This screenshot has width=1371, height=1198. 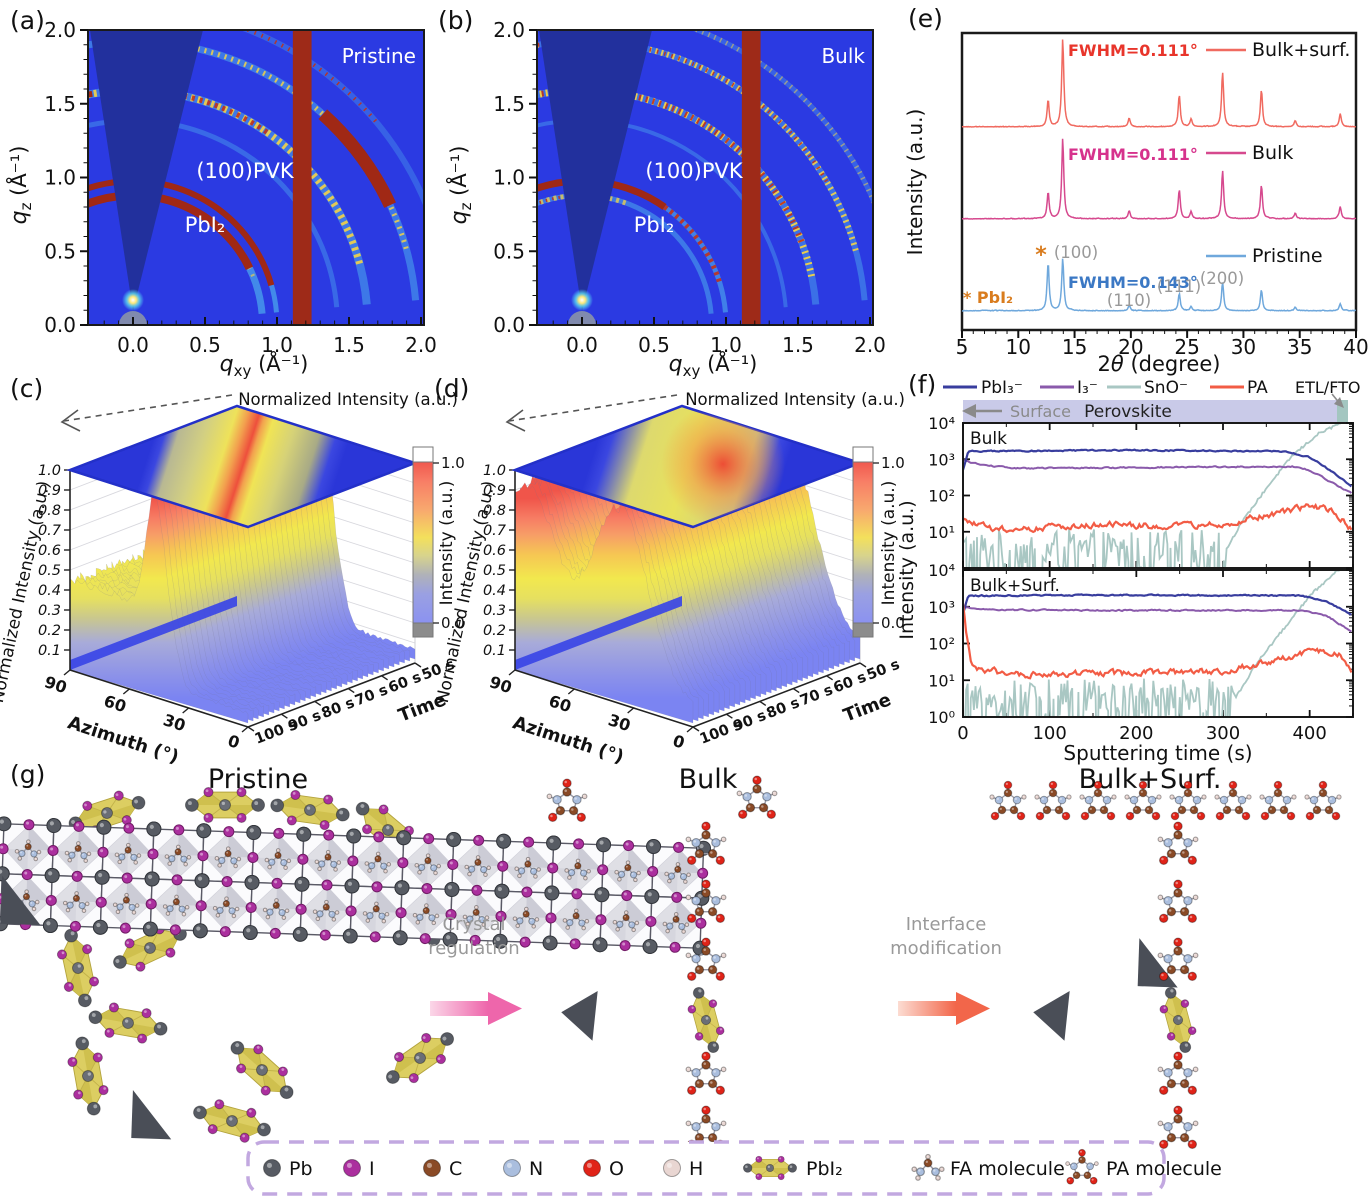 I want to click on xrd-trace-Bulk, so click(x=1159, y=179).